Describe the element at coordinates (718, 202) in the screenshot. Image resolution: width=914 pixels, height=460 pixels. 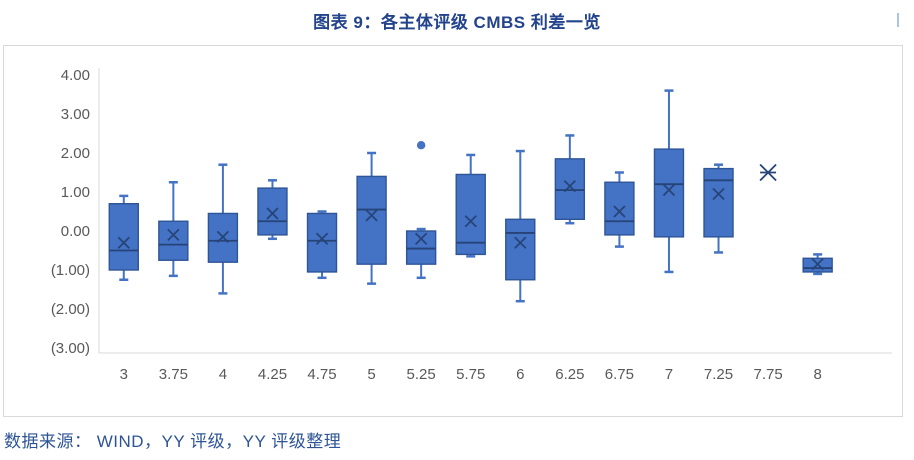
I see `box-7.25` at that location.